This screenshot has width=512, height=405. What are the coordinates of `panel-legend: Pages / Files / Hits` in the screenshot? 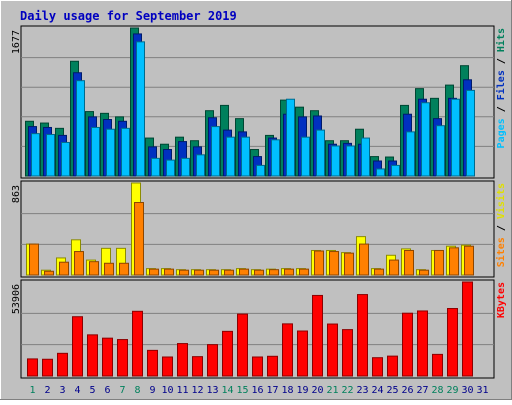 It's located at (501, 88).